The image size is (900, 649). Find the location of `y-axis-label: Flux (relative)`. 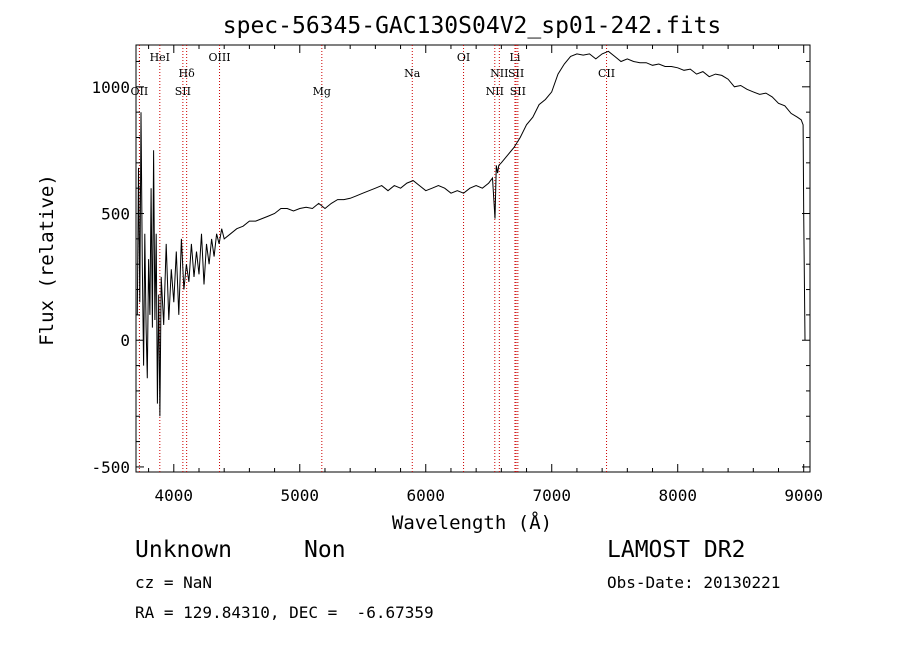

y-axis-label: Flux (relative) is located at coordinates (47, 260).